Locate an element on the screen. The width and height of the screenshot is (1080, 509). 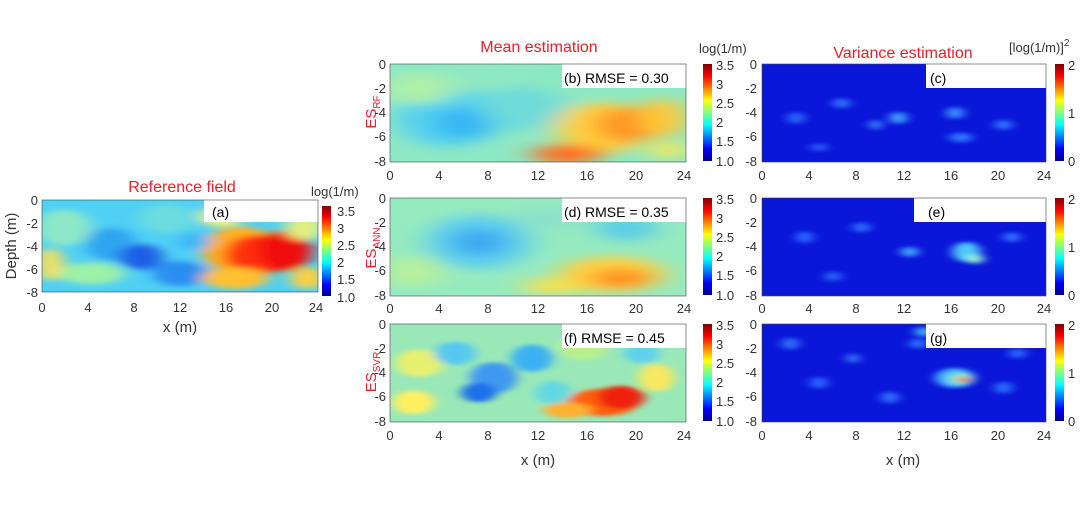
row-label-text: ESRF is located at coordinates (373, 111).